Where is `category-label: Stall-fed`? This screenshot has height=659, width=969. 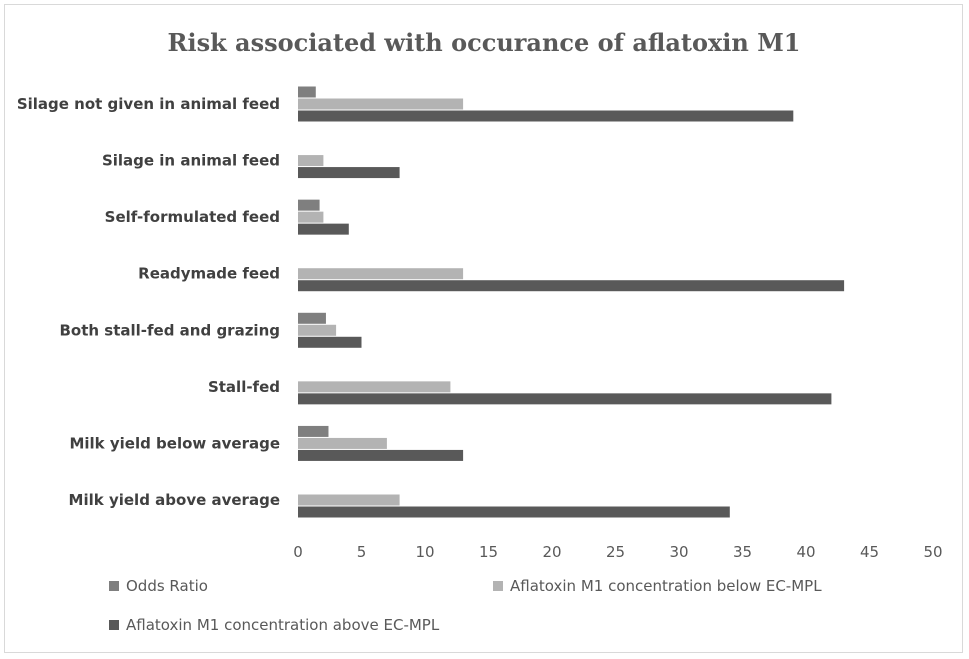
category-label: Stall-fed is located at coordinates (244, 387).